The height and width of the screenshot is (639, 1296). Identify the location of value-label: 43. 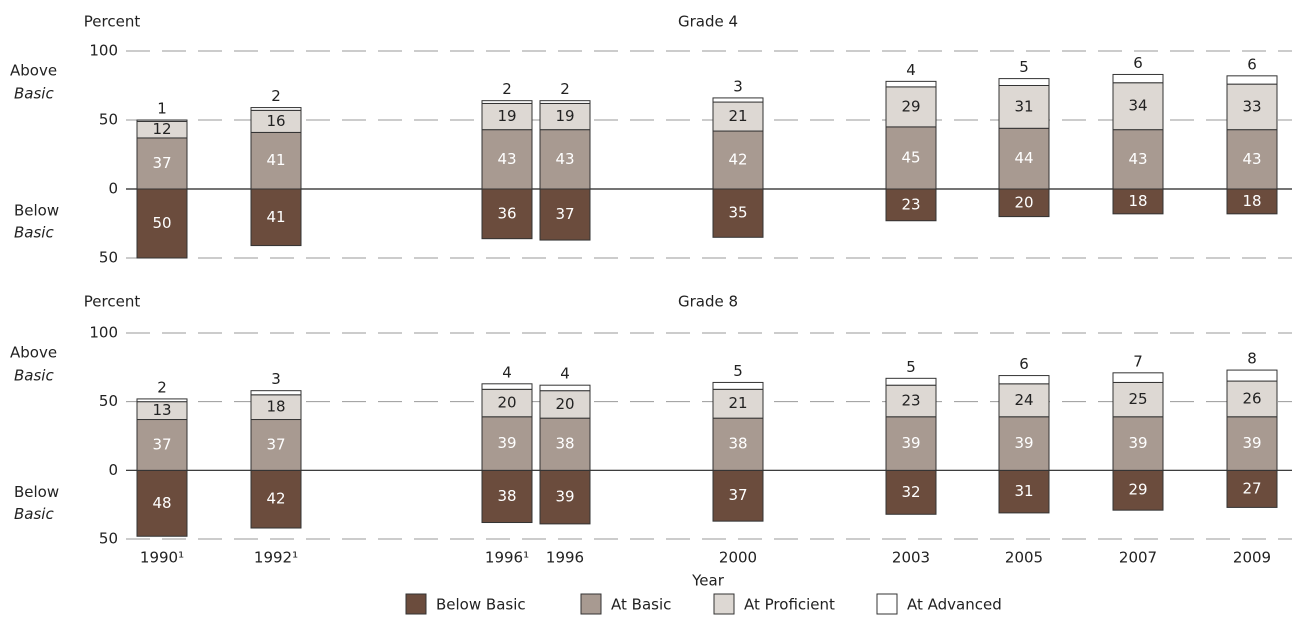
(1251, 159).